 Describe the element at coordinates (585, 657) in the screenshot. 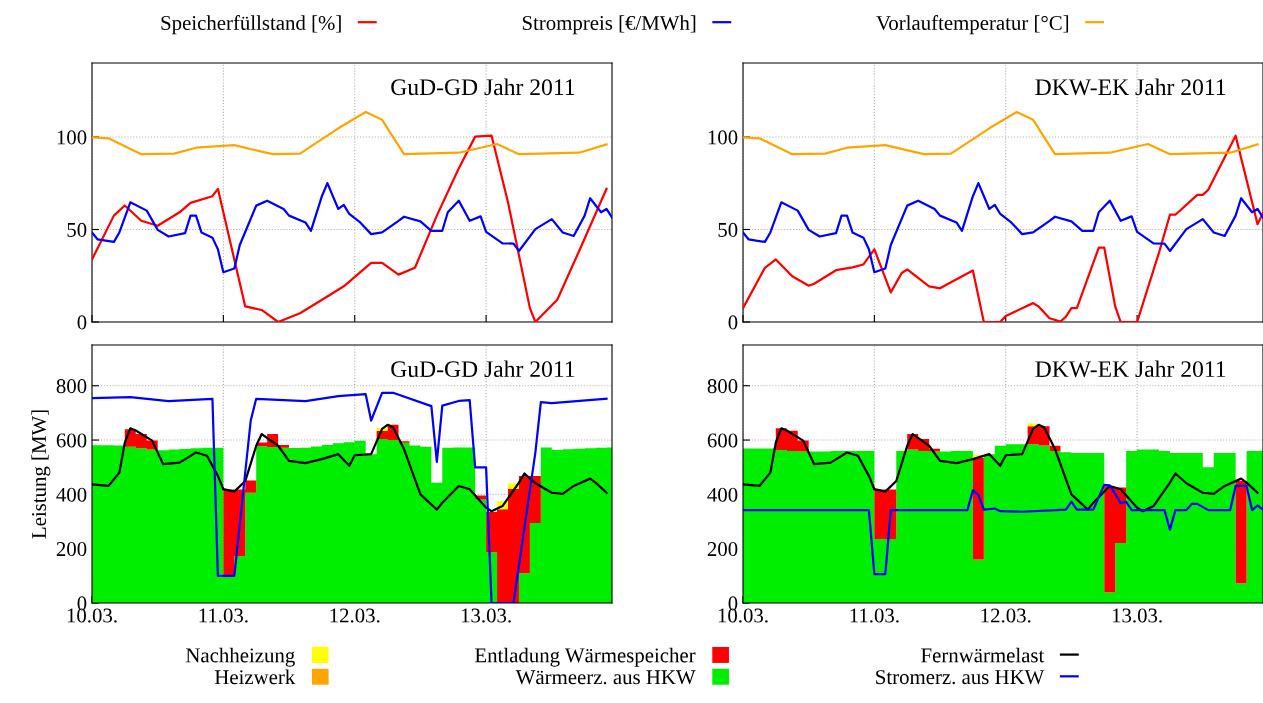

I see `legend-label: Entladung Wärmespeicher` at that location.